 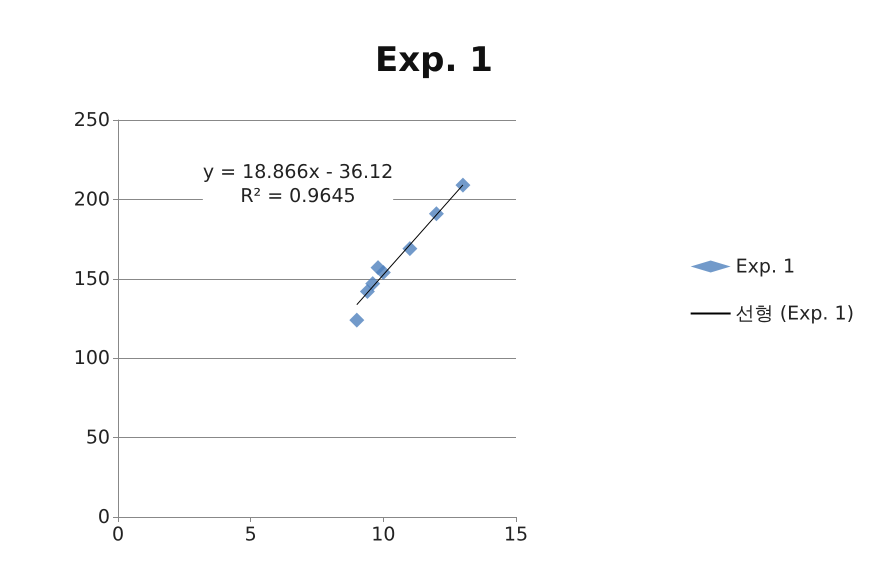 I want to click on legend-label: 선형 (Exp. 1), so click(x=795, y=313).